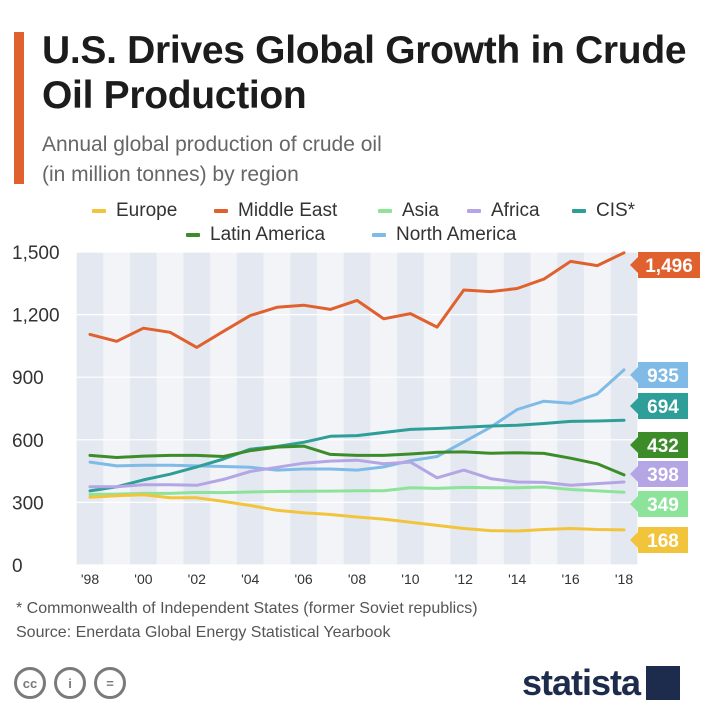 Image resolution: width=724 pixels, height=718 pixels. I want to click on legend-swatch-north-america, so click(379, 235).